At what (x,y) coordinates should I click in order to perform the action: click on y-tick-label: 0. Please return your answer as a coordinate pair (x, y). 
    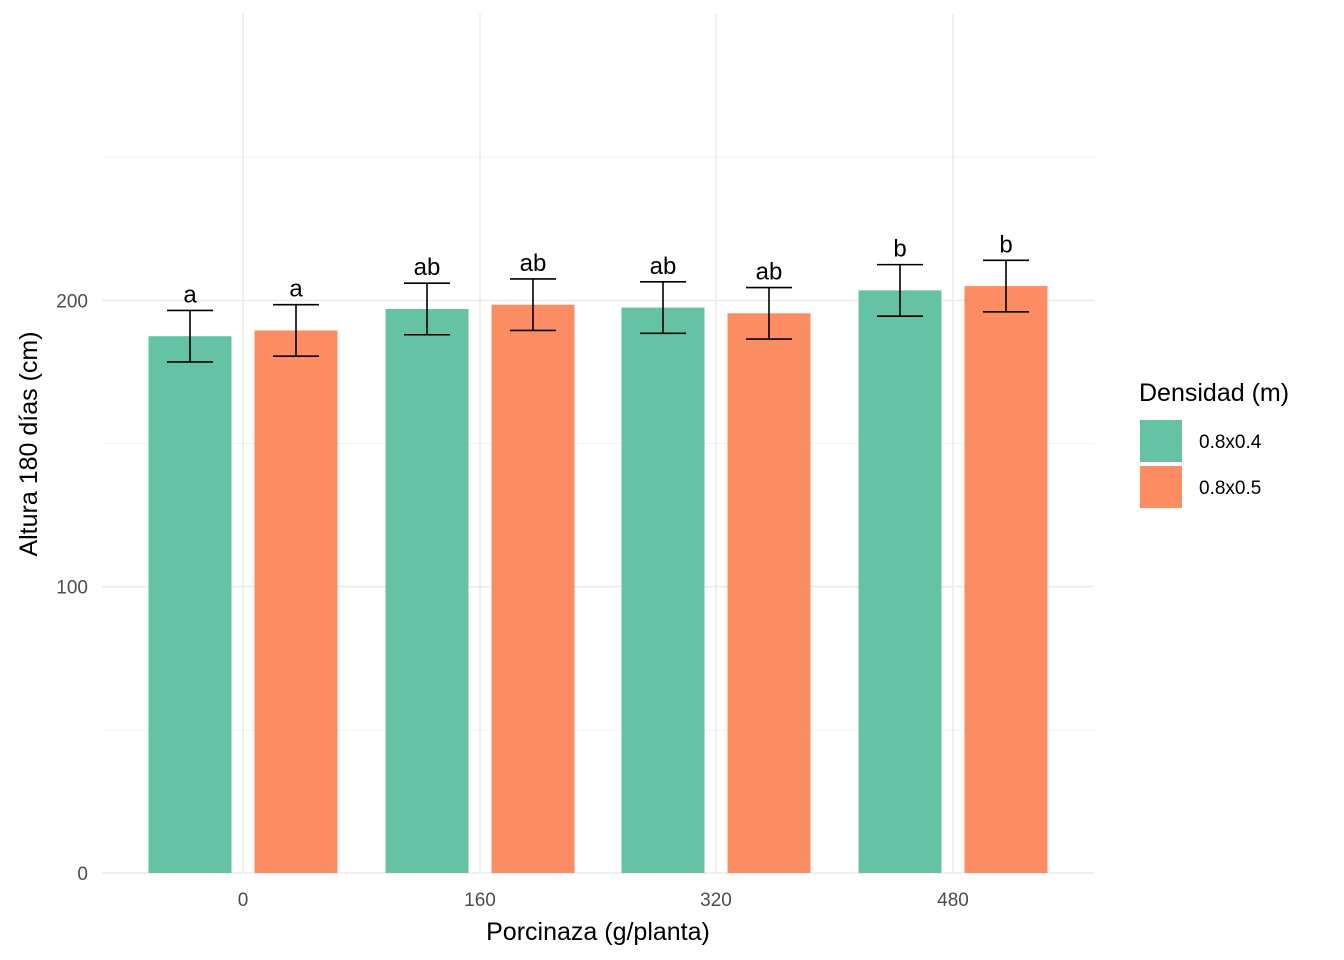
    Looking at the image, I should click on (82, 874).